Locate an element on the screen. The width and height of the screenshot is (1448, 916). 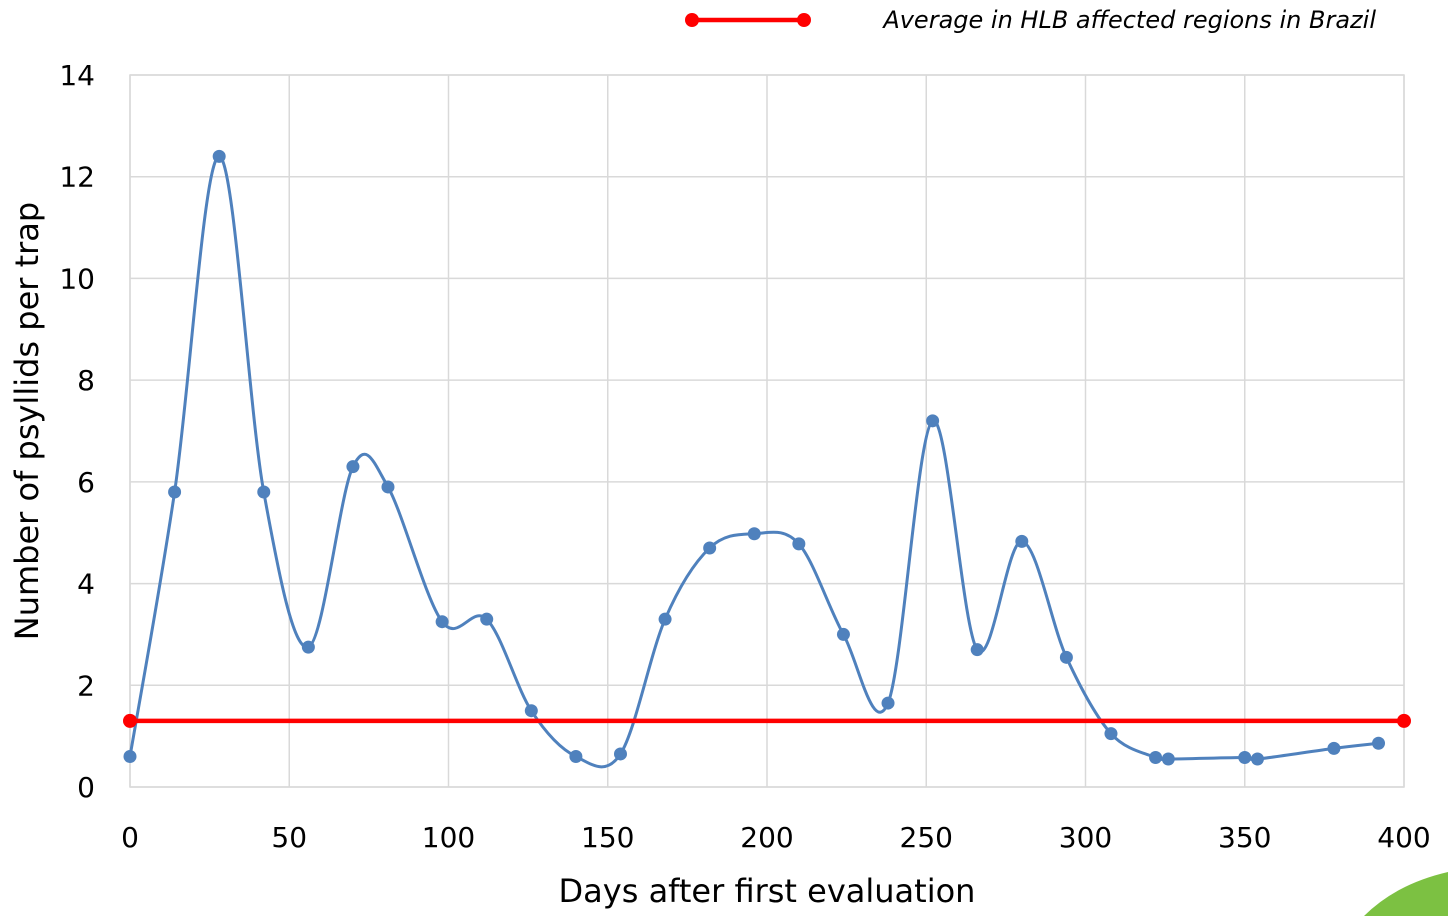
y-tick-label: 4 is located at coordinates (86, 584).